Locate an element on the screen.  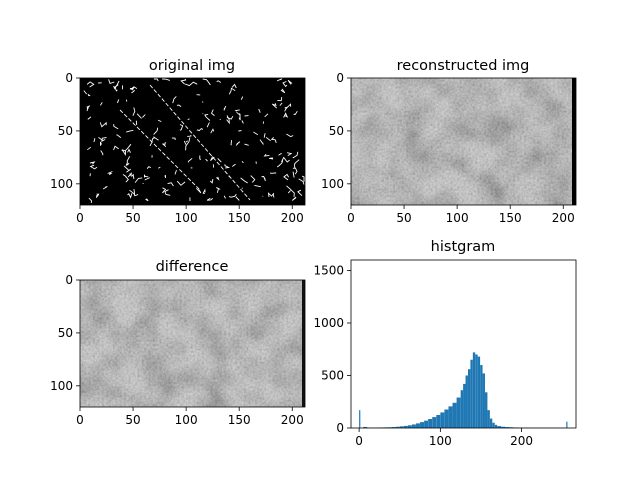
axis-ticks: 0 100 200 0 500 1000 1500 is located at coordinates (423, 356).